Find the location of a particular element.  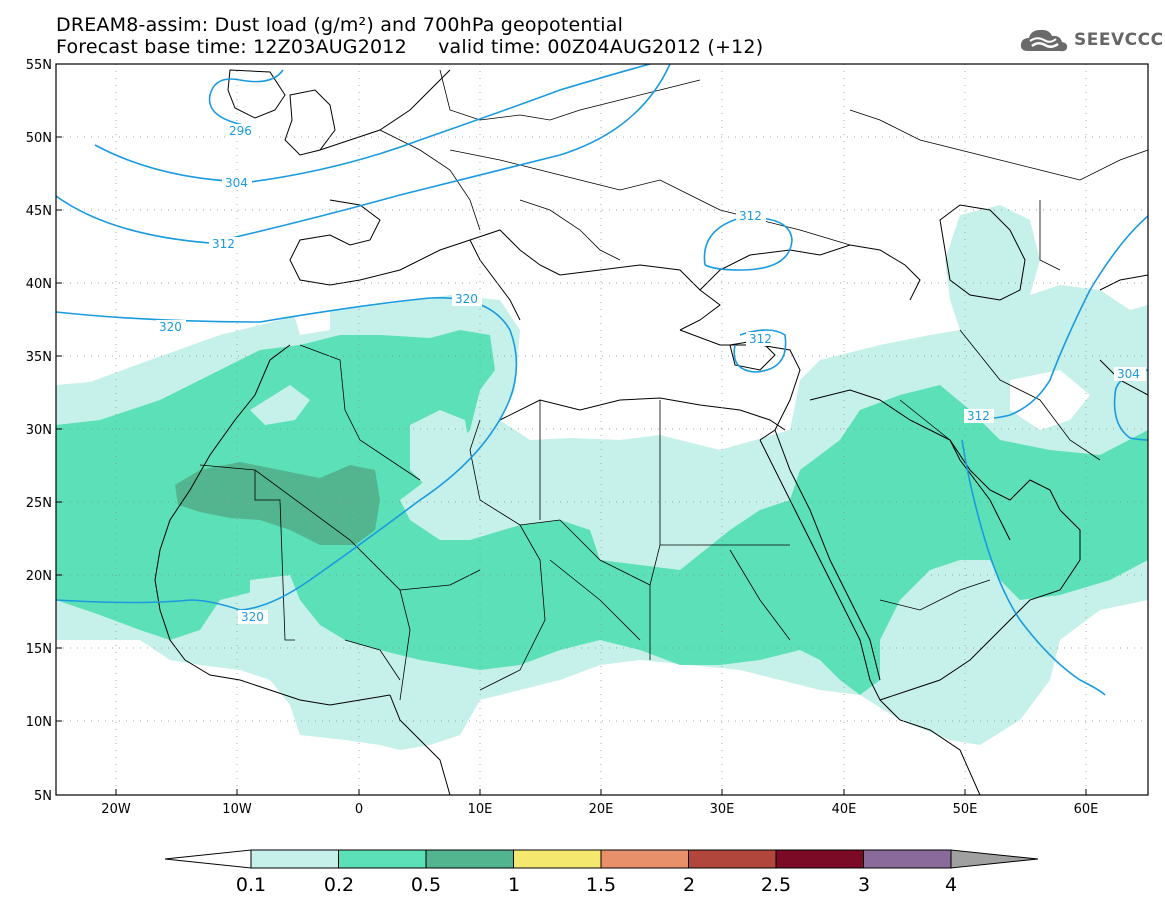

colorbar-tick-label: 1.5 is located at coordinates (601, 885).